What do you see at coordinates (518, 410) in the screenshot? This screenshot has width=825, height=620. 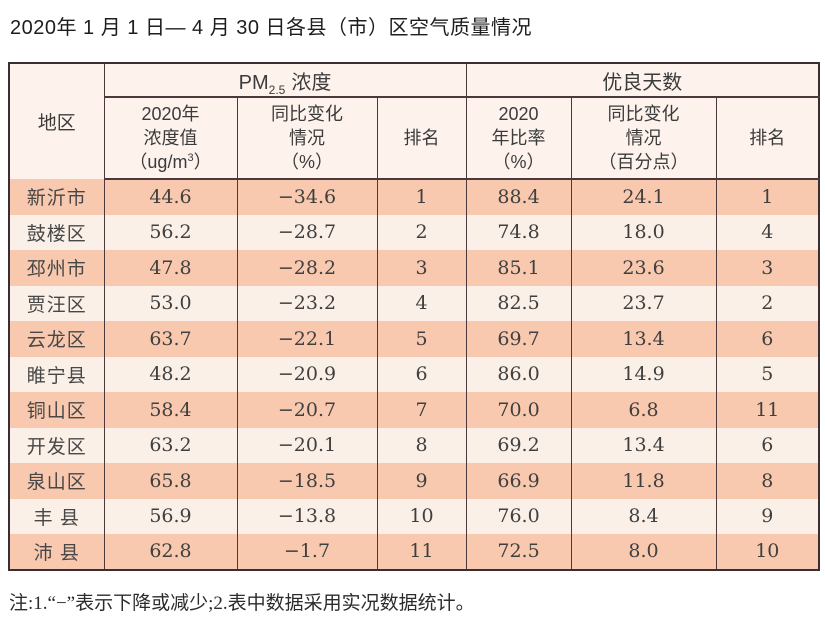 I see `days-rate-cell: 70.0` at bounding box center [518, 410].